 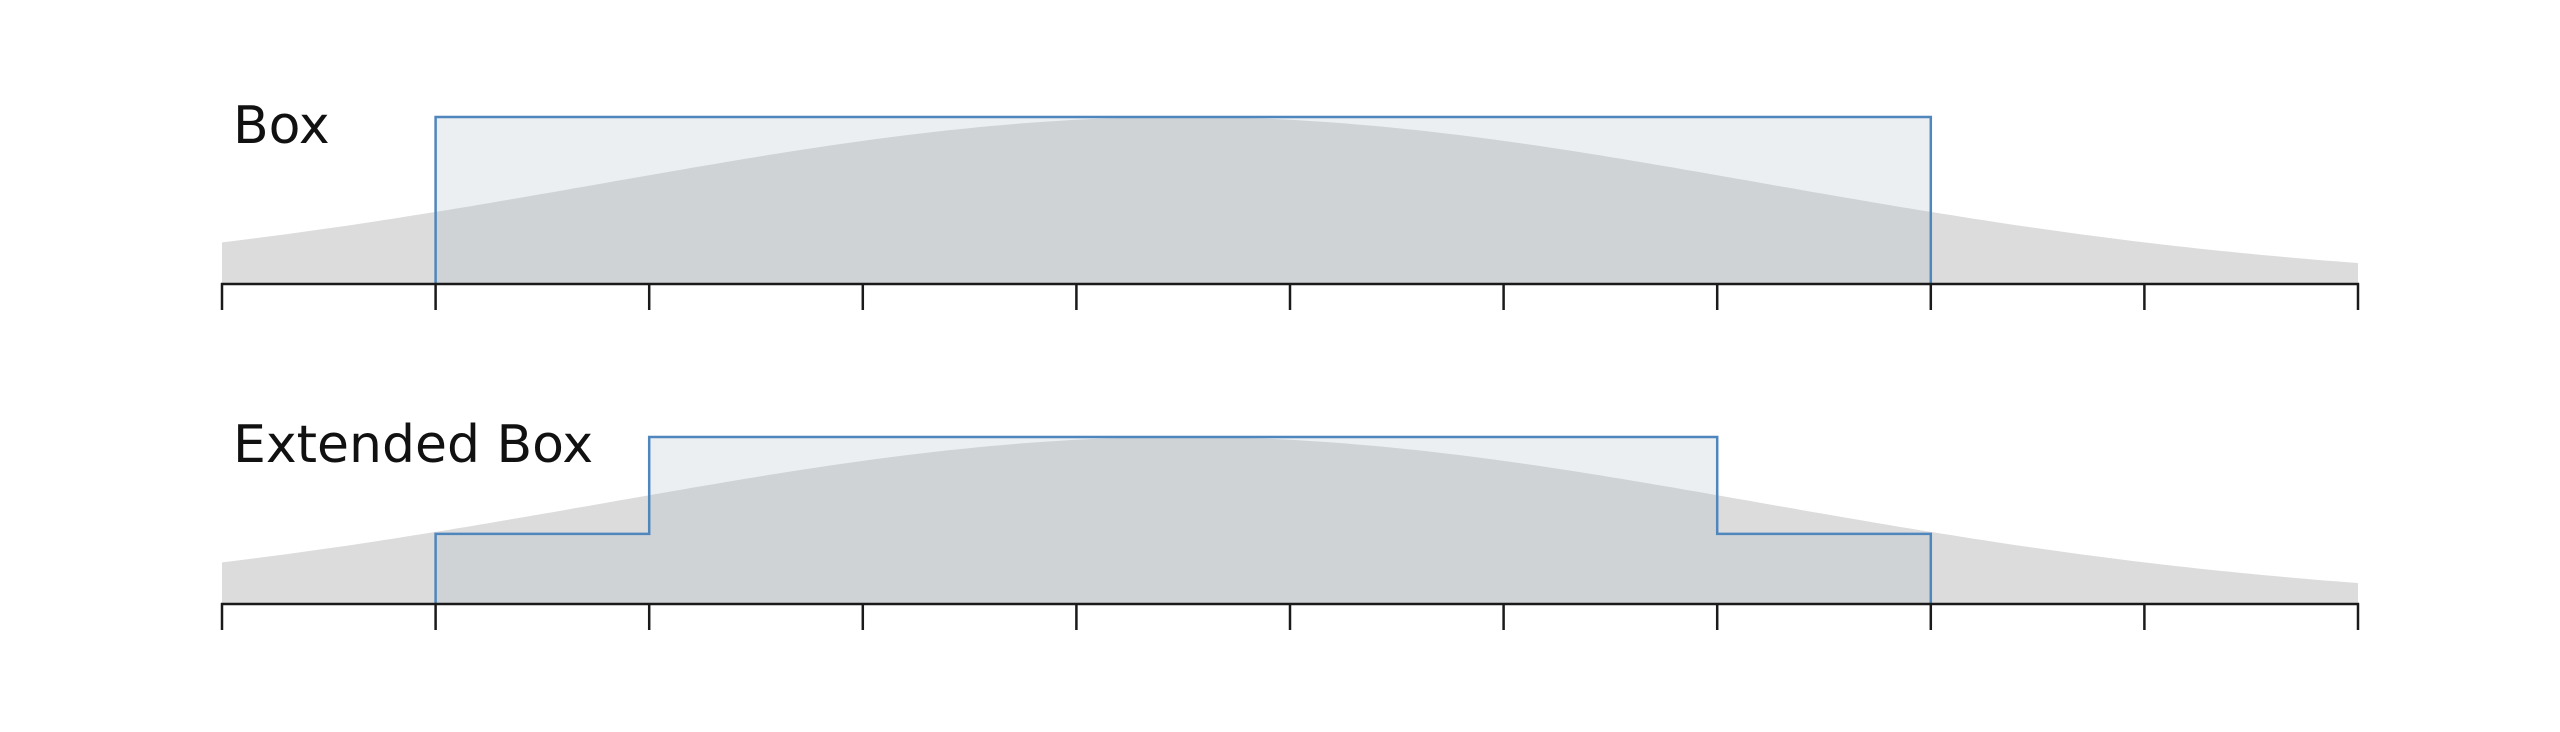 I want to click on box-kernel, so click(x=1183, y=199).